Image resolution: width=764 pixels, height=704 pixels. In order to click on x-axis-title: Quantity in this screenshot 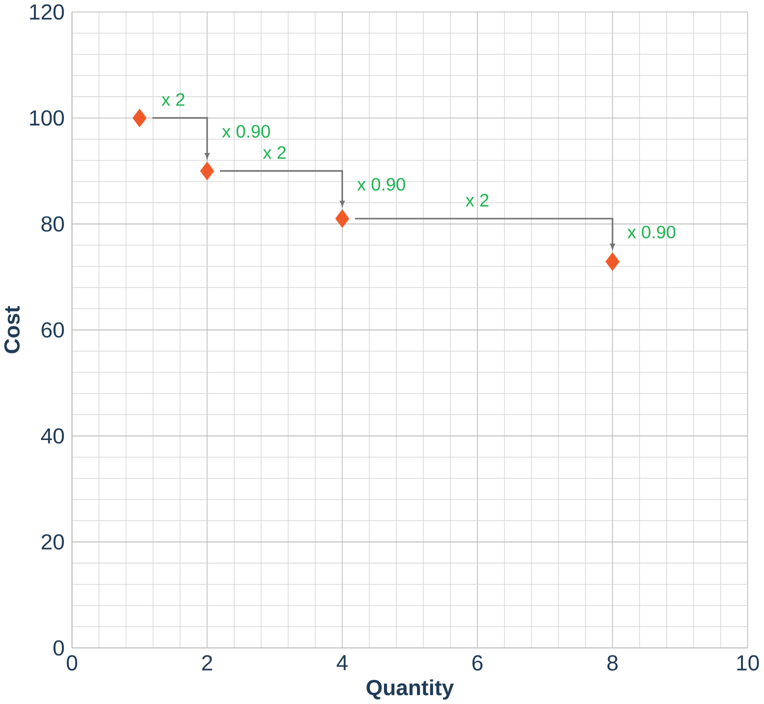, I will do `click(410, 689)`.